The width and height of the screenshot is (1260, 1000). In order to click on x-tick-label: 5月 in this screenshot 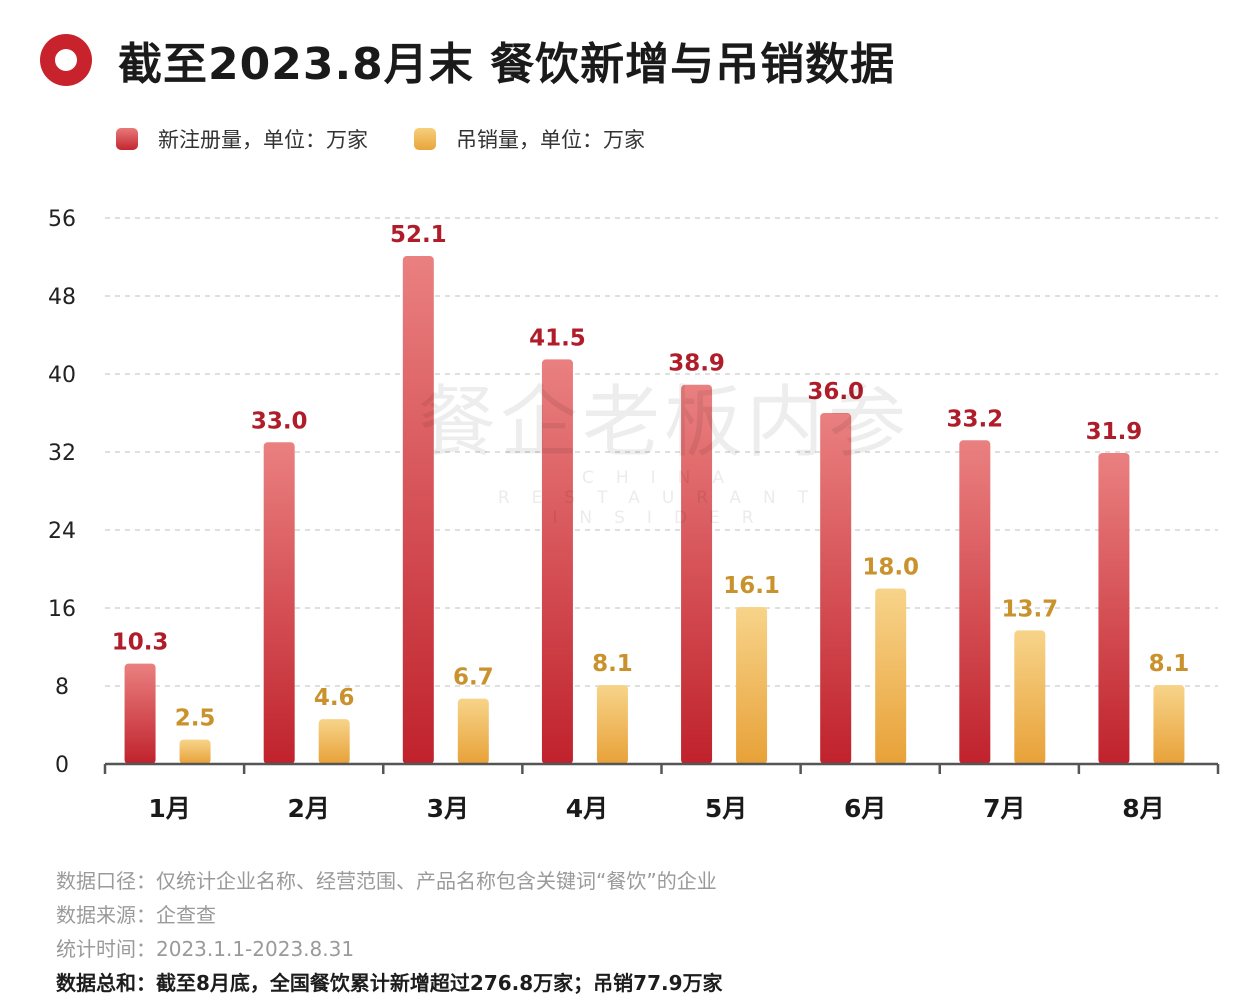, I will do `click(726, 808)`.